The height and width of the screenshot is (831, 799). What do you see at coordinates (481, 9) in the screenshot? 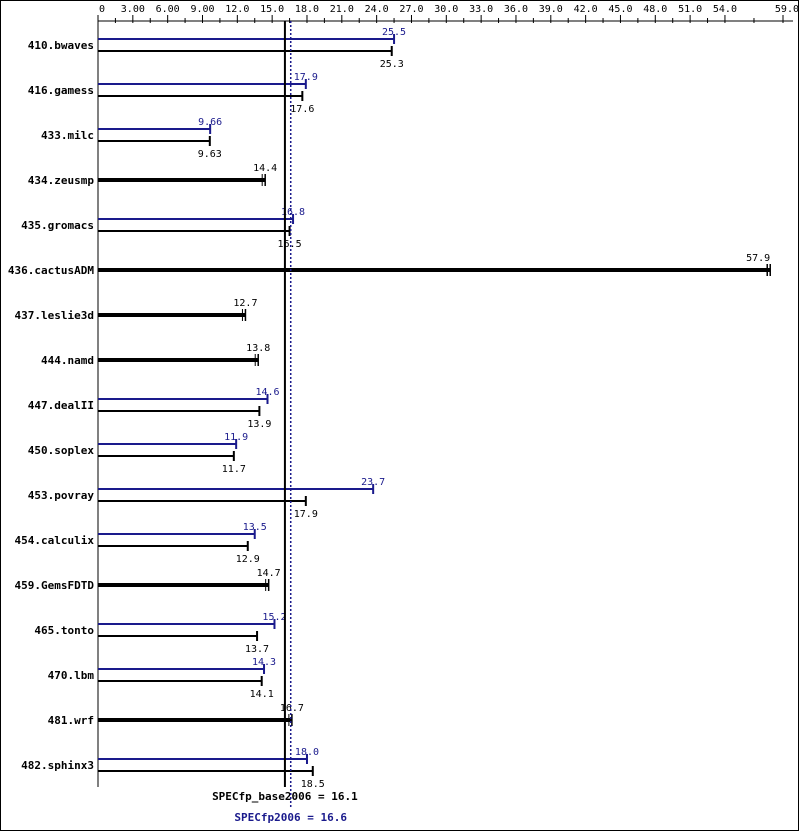
I see `x-tick-label: 33.0` at bounding box center [481, 9].